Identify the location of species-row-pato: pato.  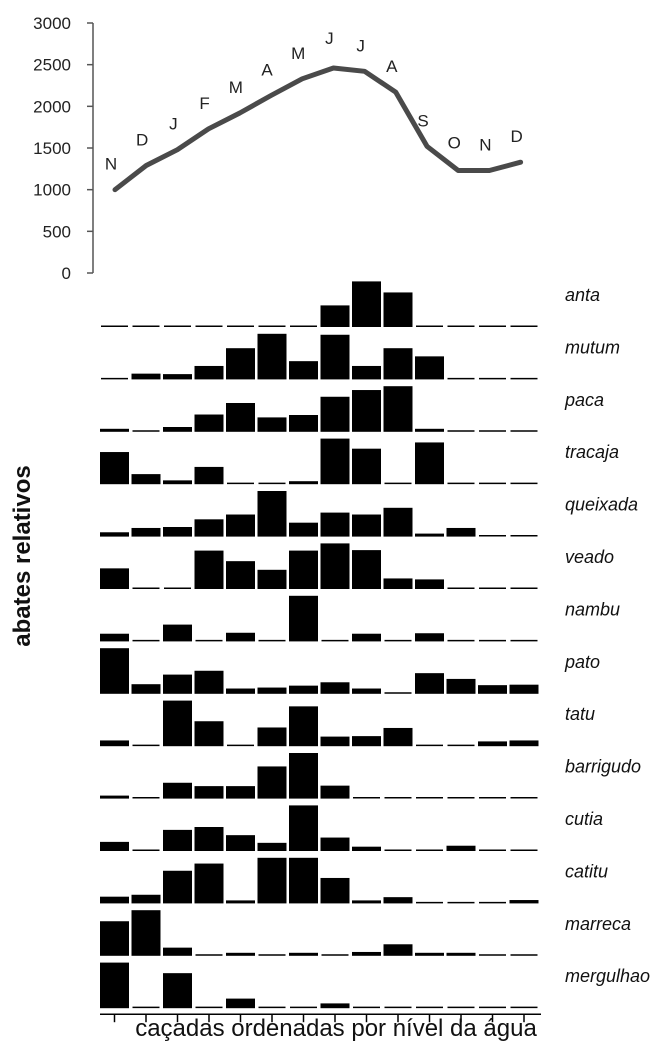
(350, 671).